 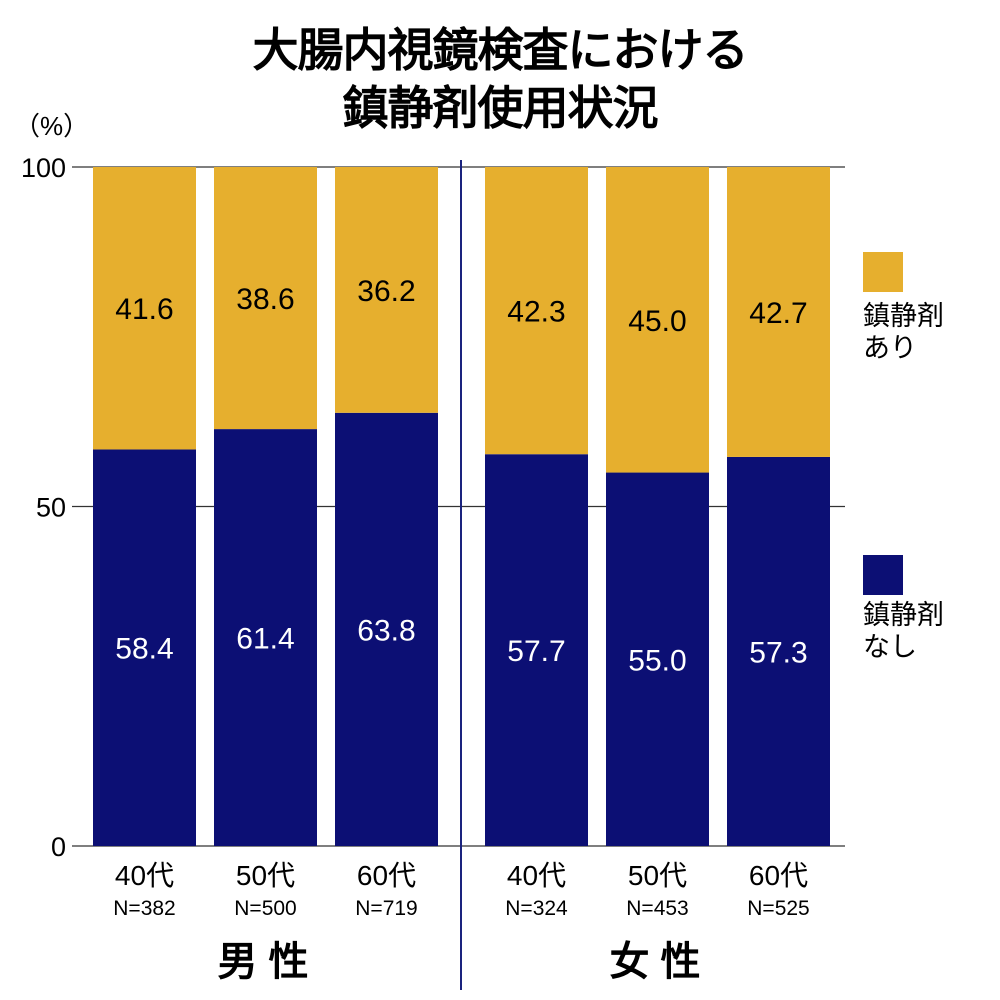 I want to click on data-label-with-sedation: 38.6, so click(x=265, y=299).